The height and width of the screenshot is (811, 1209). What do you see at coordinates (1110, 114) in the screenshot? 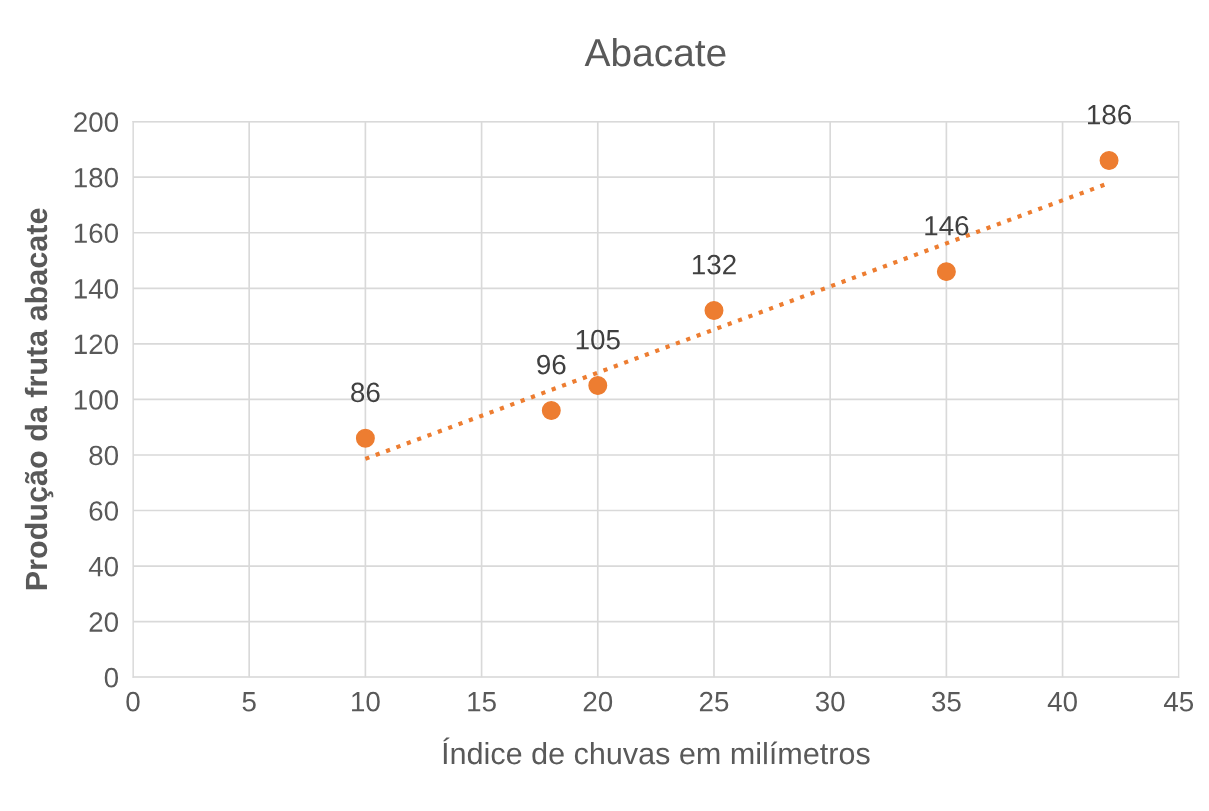
I see `data-label: 186` at bounding box center [1110, 114].